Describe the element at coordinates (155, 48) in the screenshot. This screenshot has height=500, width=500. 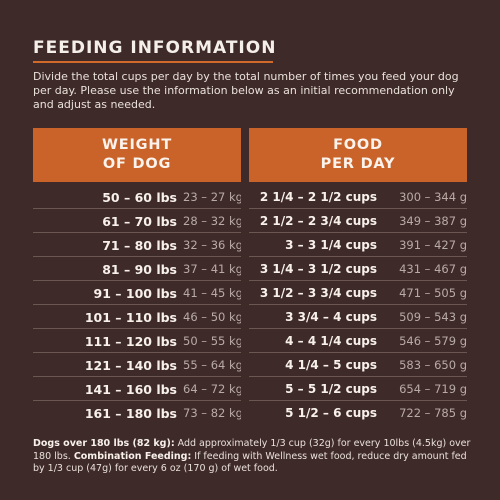
I see `page-title: FEEDING INFORMATION` at that location.